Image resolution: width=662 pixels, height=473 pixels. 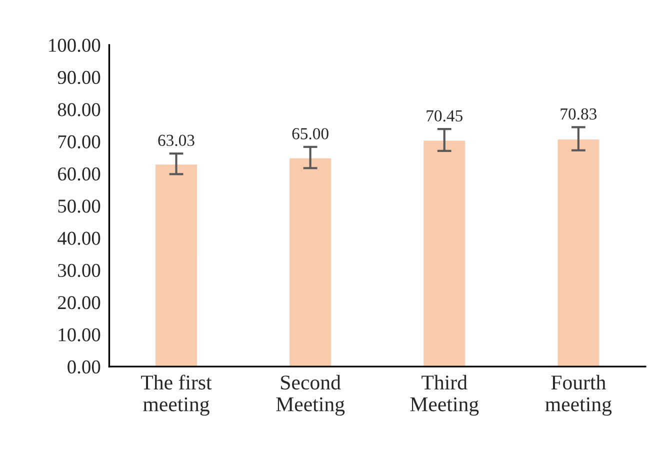 What do you see at coordinates (79, 77) in the screenshot?
I see `y-tick-label: 90.00` at bounding box center [79, 77].